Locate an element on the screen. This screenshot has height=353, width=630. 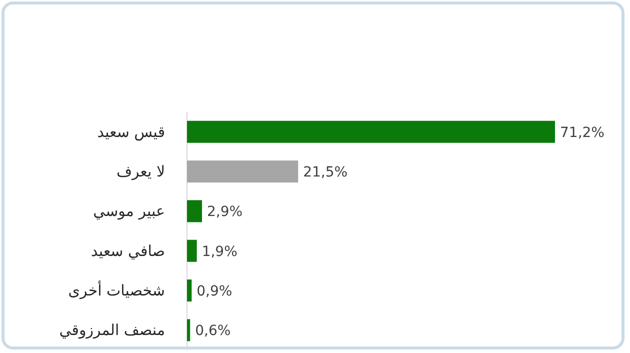
data-label: 71,2% is located at coordinates (582, 132).